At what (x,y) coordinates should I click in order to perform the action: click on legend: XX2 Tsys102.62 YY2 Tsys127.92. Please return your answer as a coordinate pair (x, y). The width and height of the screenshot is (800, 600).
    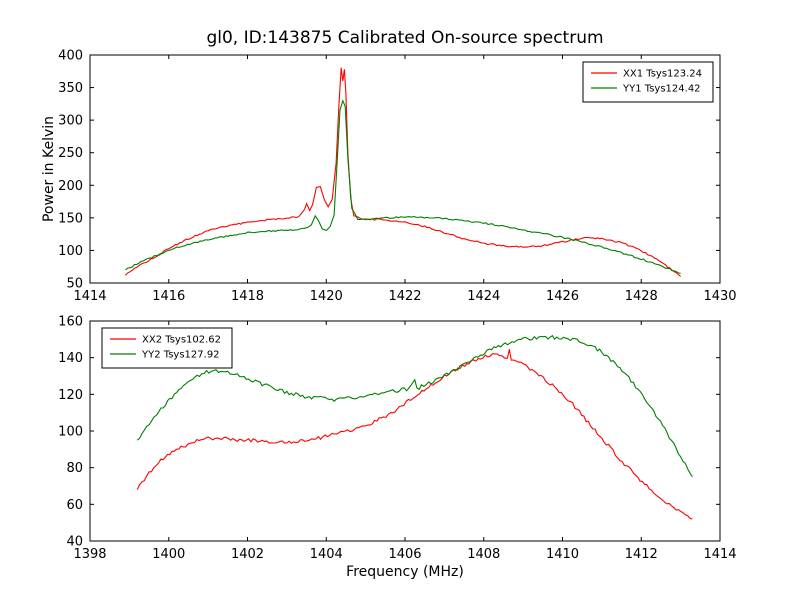
    Looking at the image, I should click on (167, 348).